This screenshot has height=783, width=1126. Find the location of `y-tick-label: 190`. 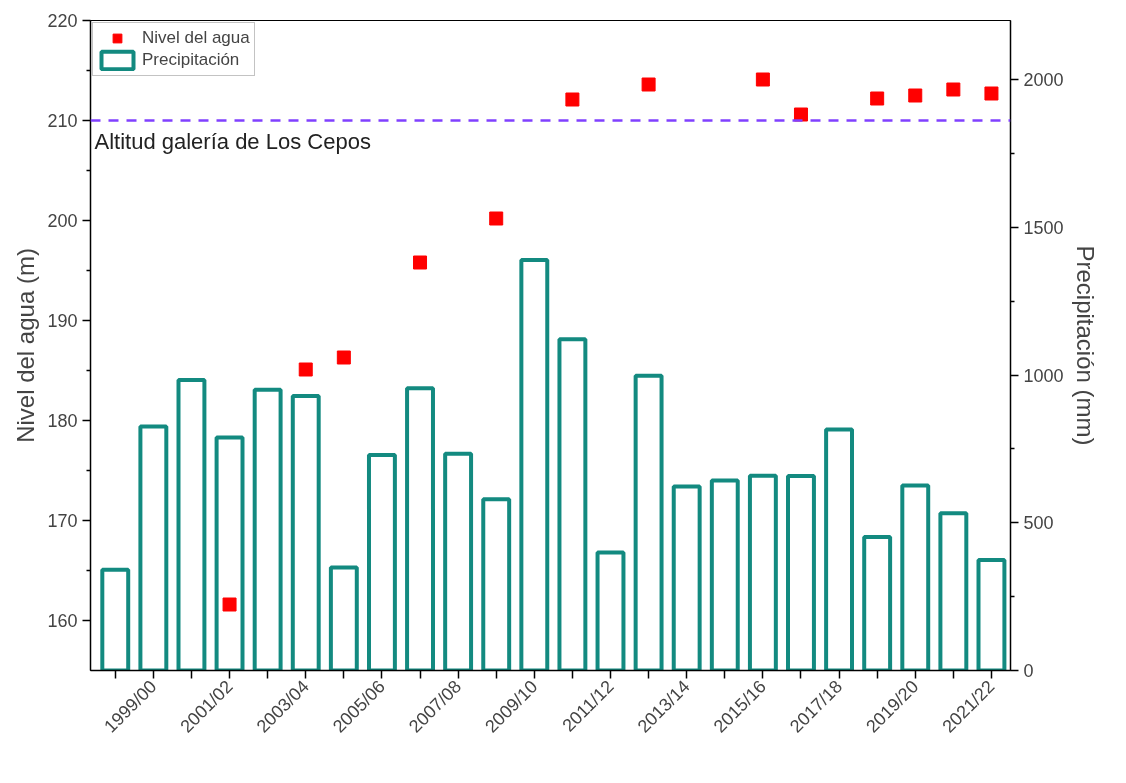

y-tick-label: 190 is located at coordinates (62, 321).